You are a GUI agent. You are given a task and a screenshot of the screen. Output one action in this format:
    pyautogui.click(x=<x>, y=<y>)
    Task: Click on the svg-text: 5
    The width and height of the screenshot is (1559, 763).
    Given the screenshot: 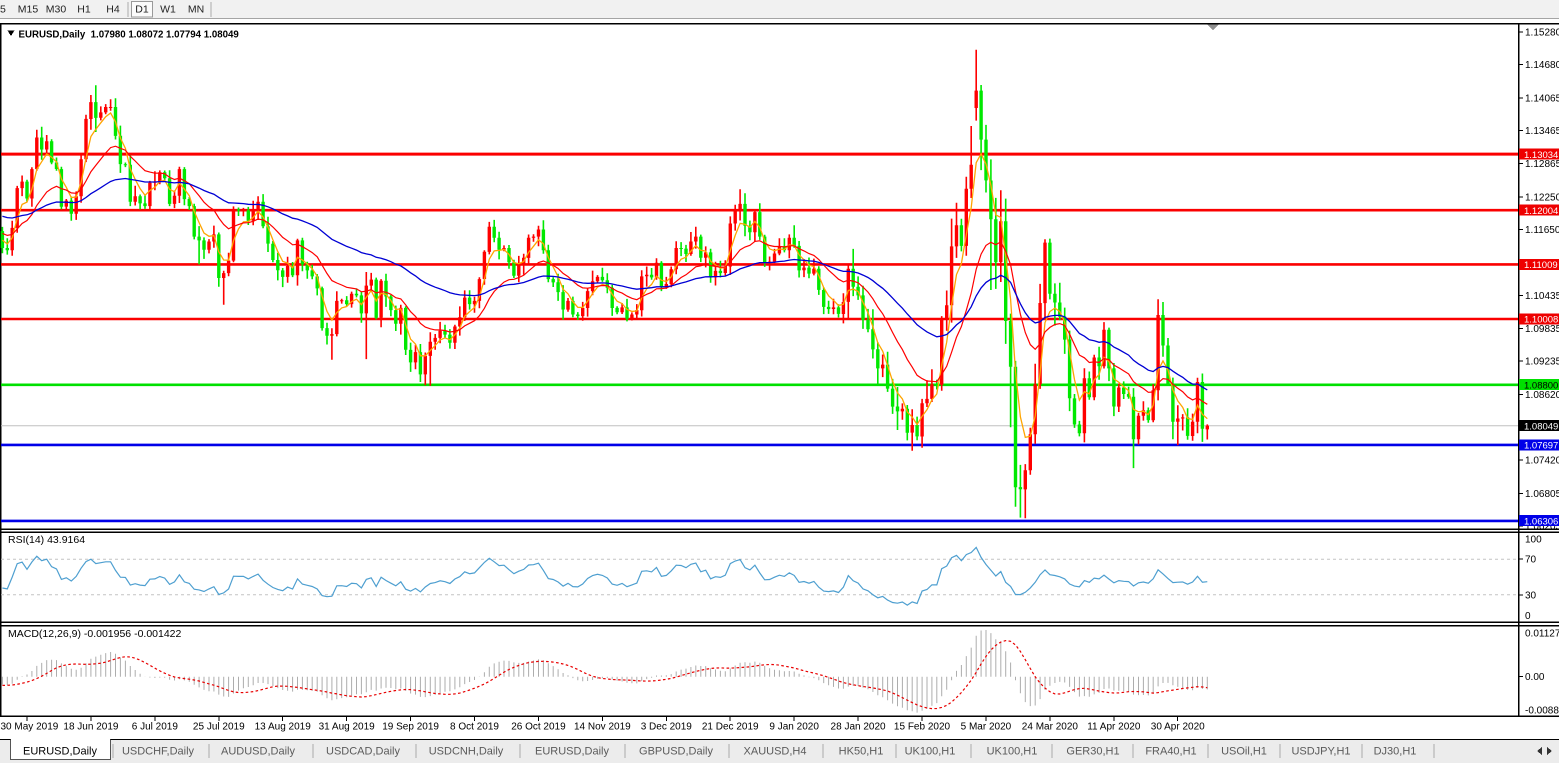 What is the action you would take?
    pyautogui.click(x=3, y=10)
    